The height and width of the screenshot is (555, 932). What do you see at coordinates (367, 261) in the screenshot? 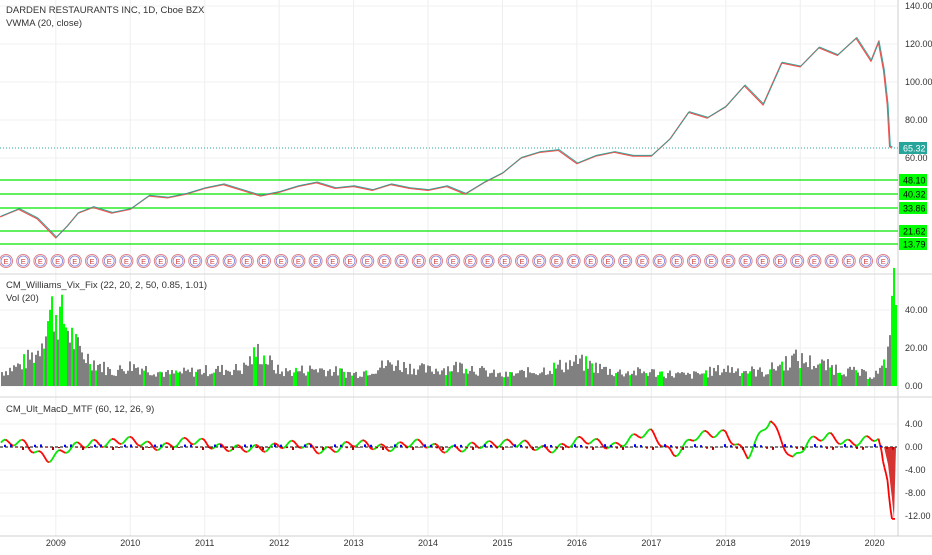
I see `earnings-marker-letter: E` at bounding box center [367, 261].